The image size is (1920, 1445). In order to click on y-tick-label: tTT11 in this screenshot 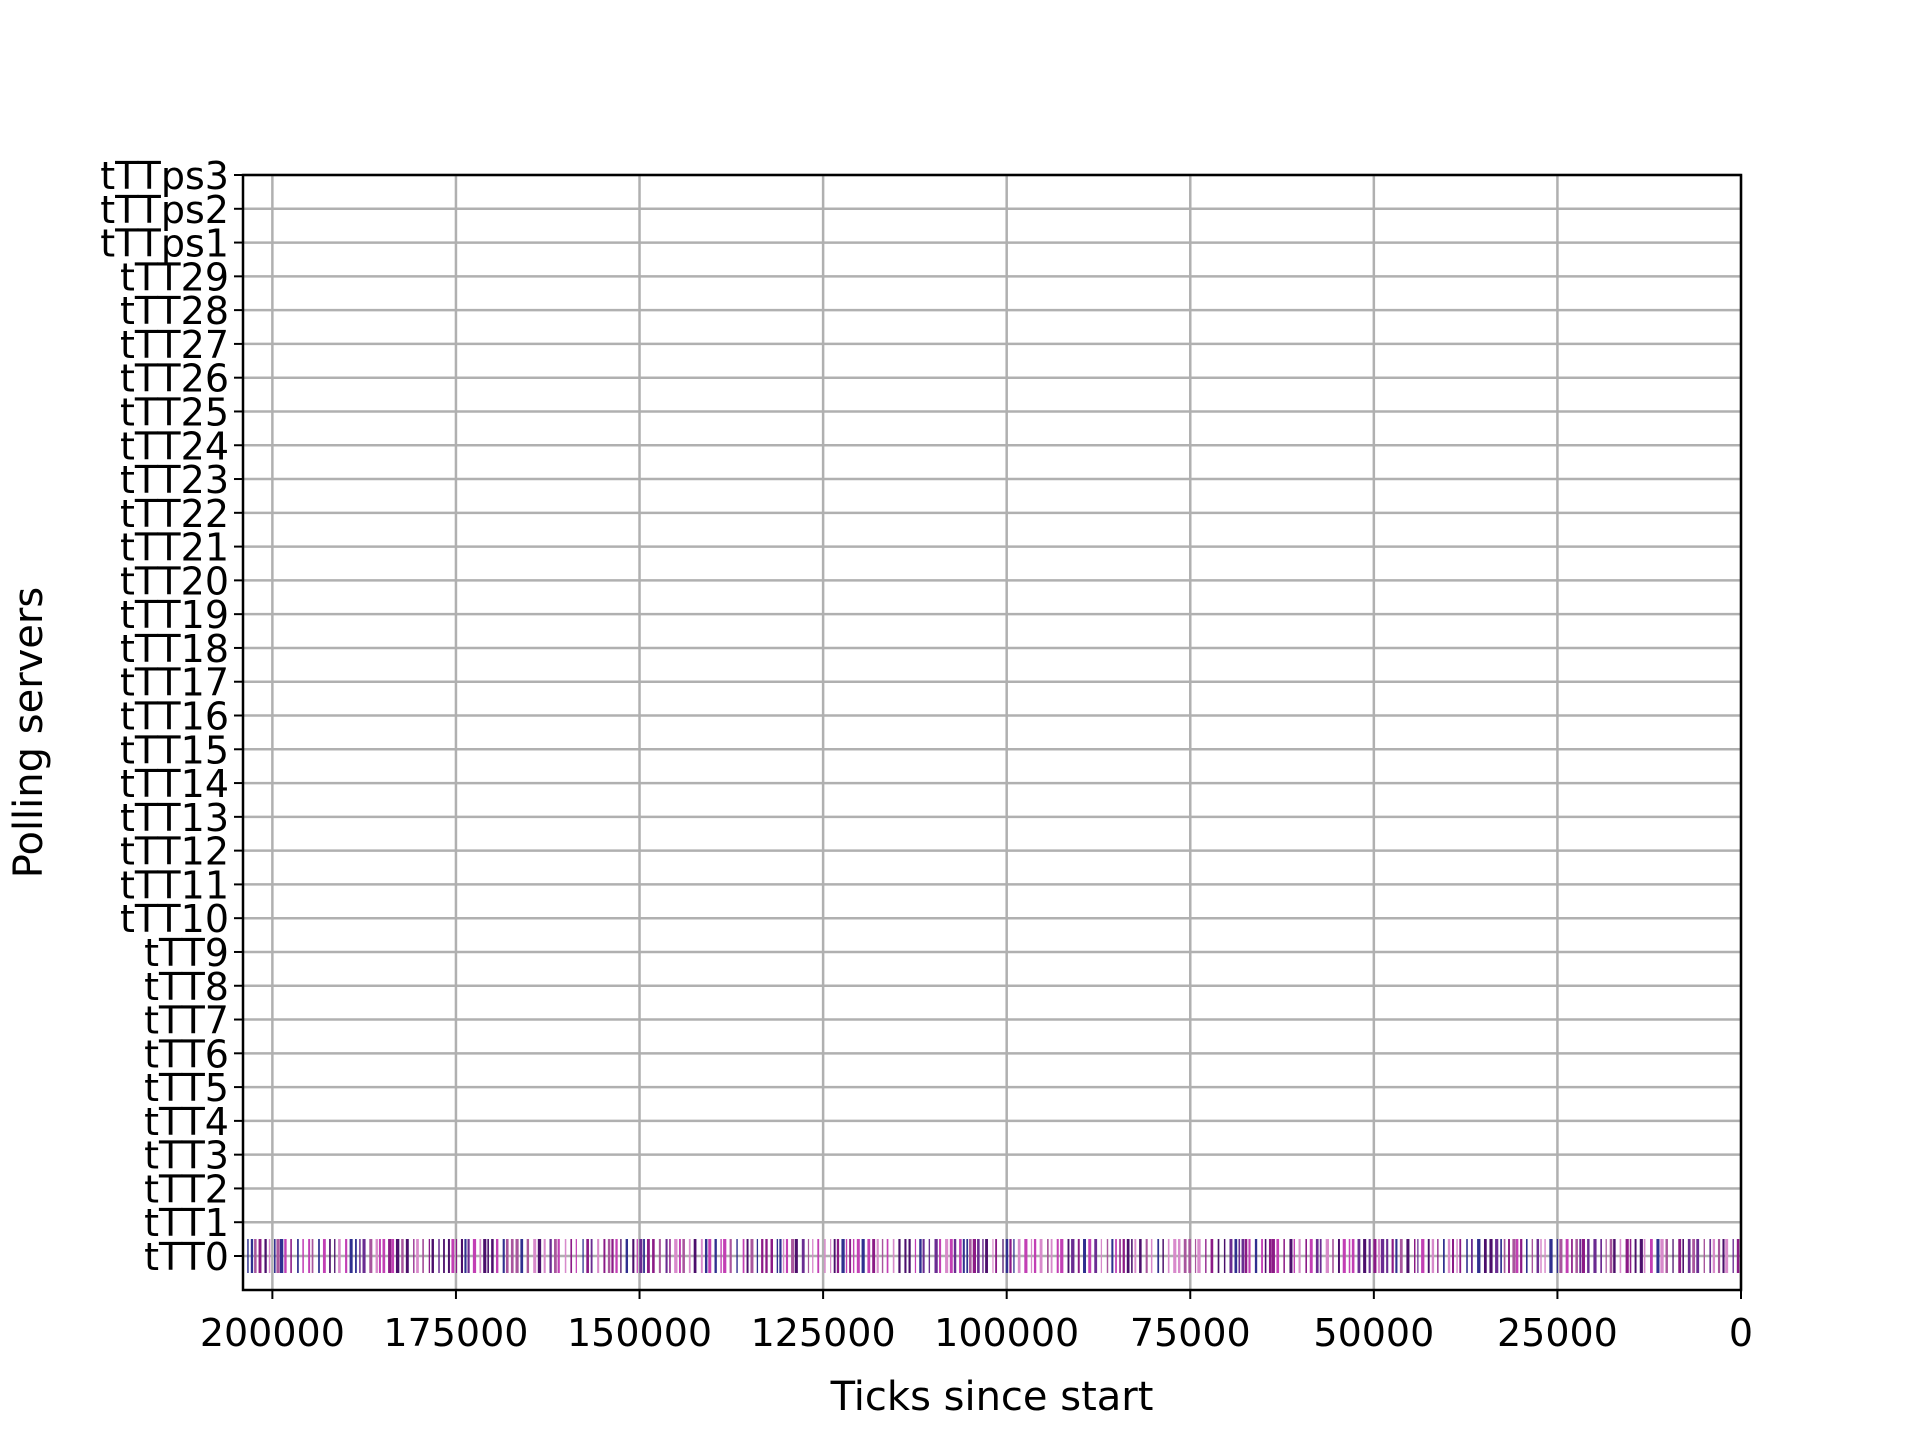, I will do `click(174, 885)`.